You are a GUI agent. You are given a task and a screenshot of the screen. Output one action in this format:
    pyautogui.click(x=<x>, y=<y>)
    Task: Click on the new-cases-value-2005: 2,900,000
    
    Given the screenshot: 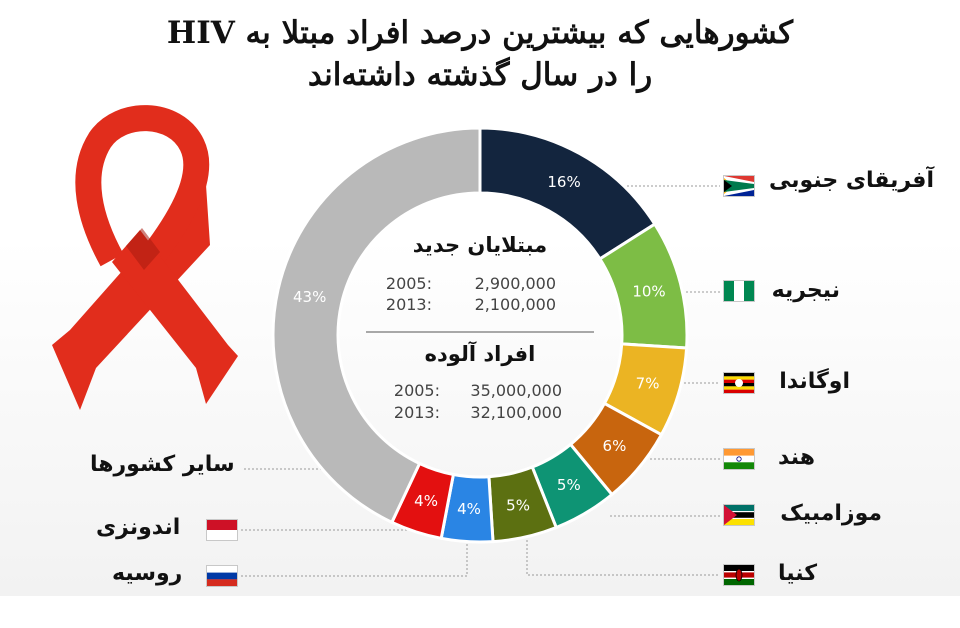 What is the action you would take?
    pyautogui.click(x=515, y=283)
    